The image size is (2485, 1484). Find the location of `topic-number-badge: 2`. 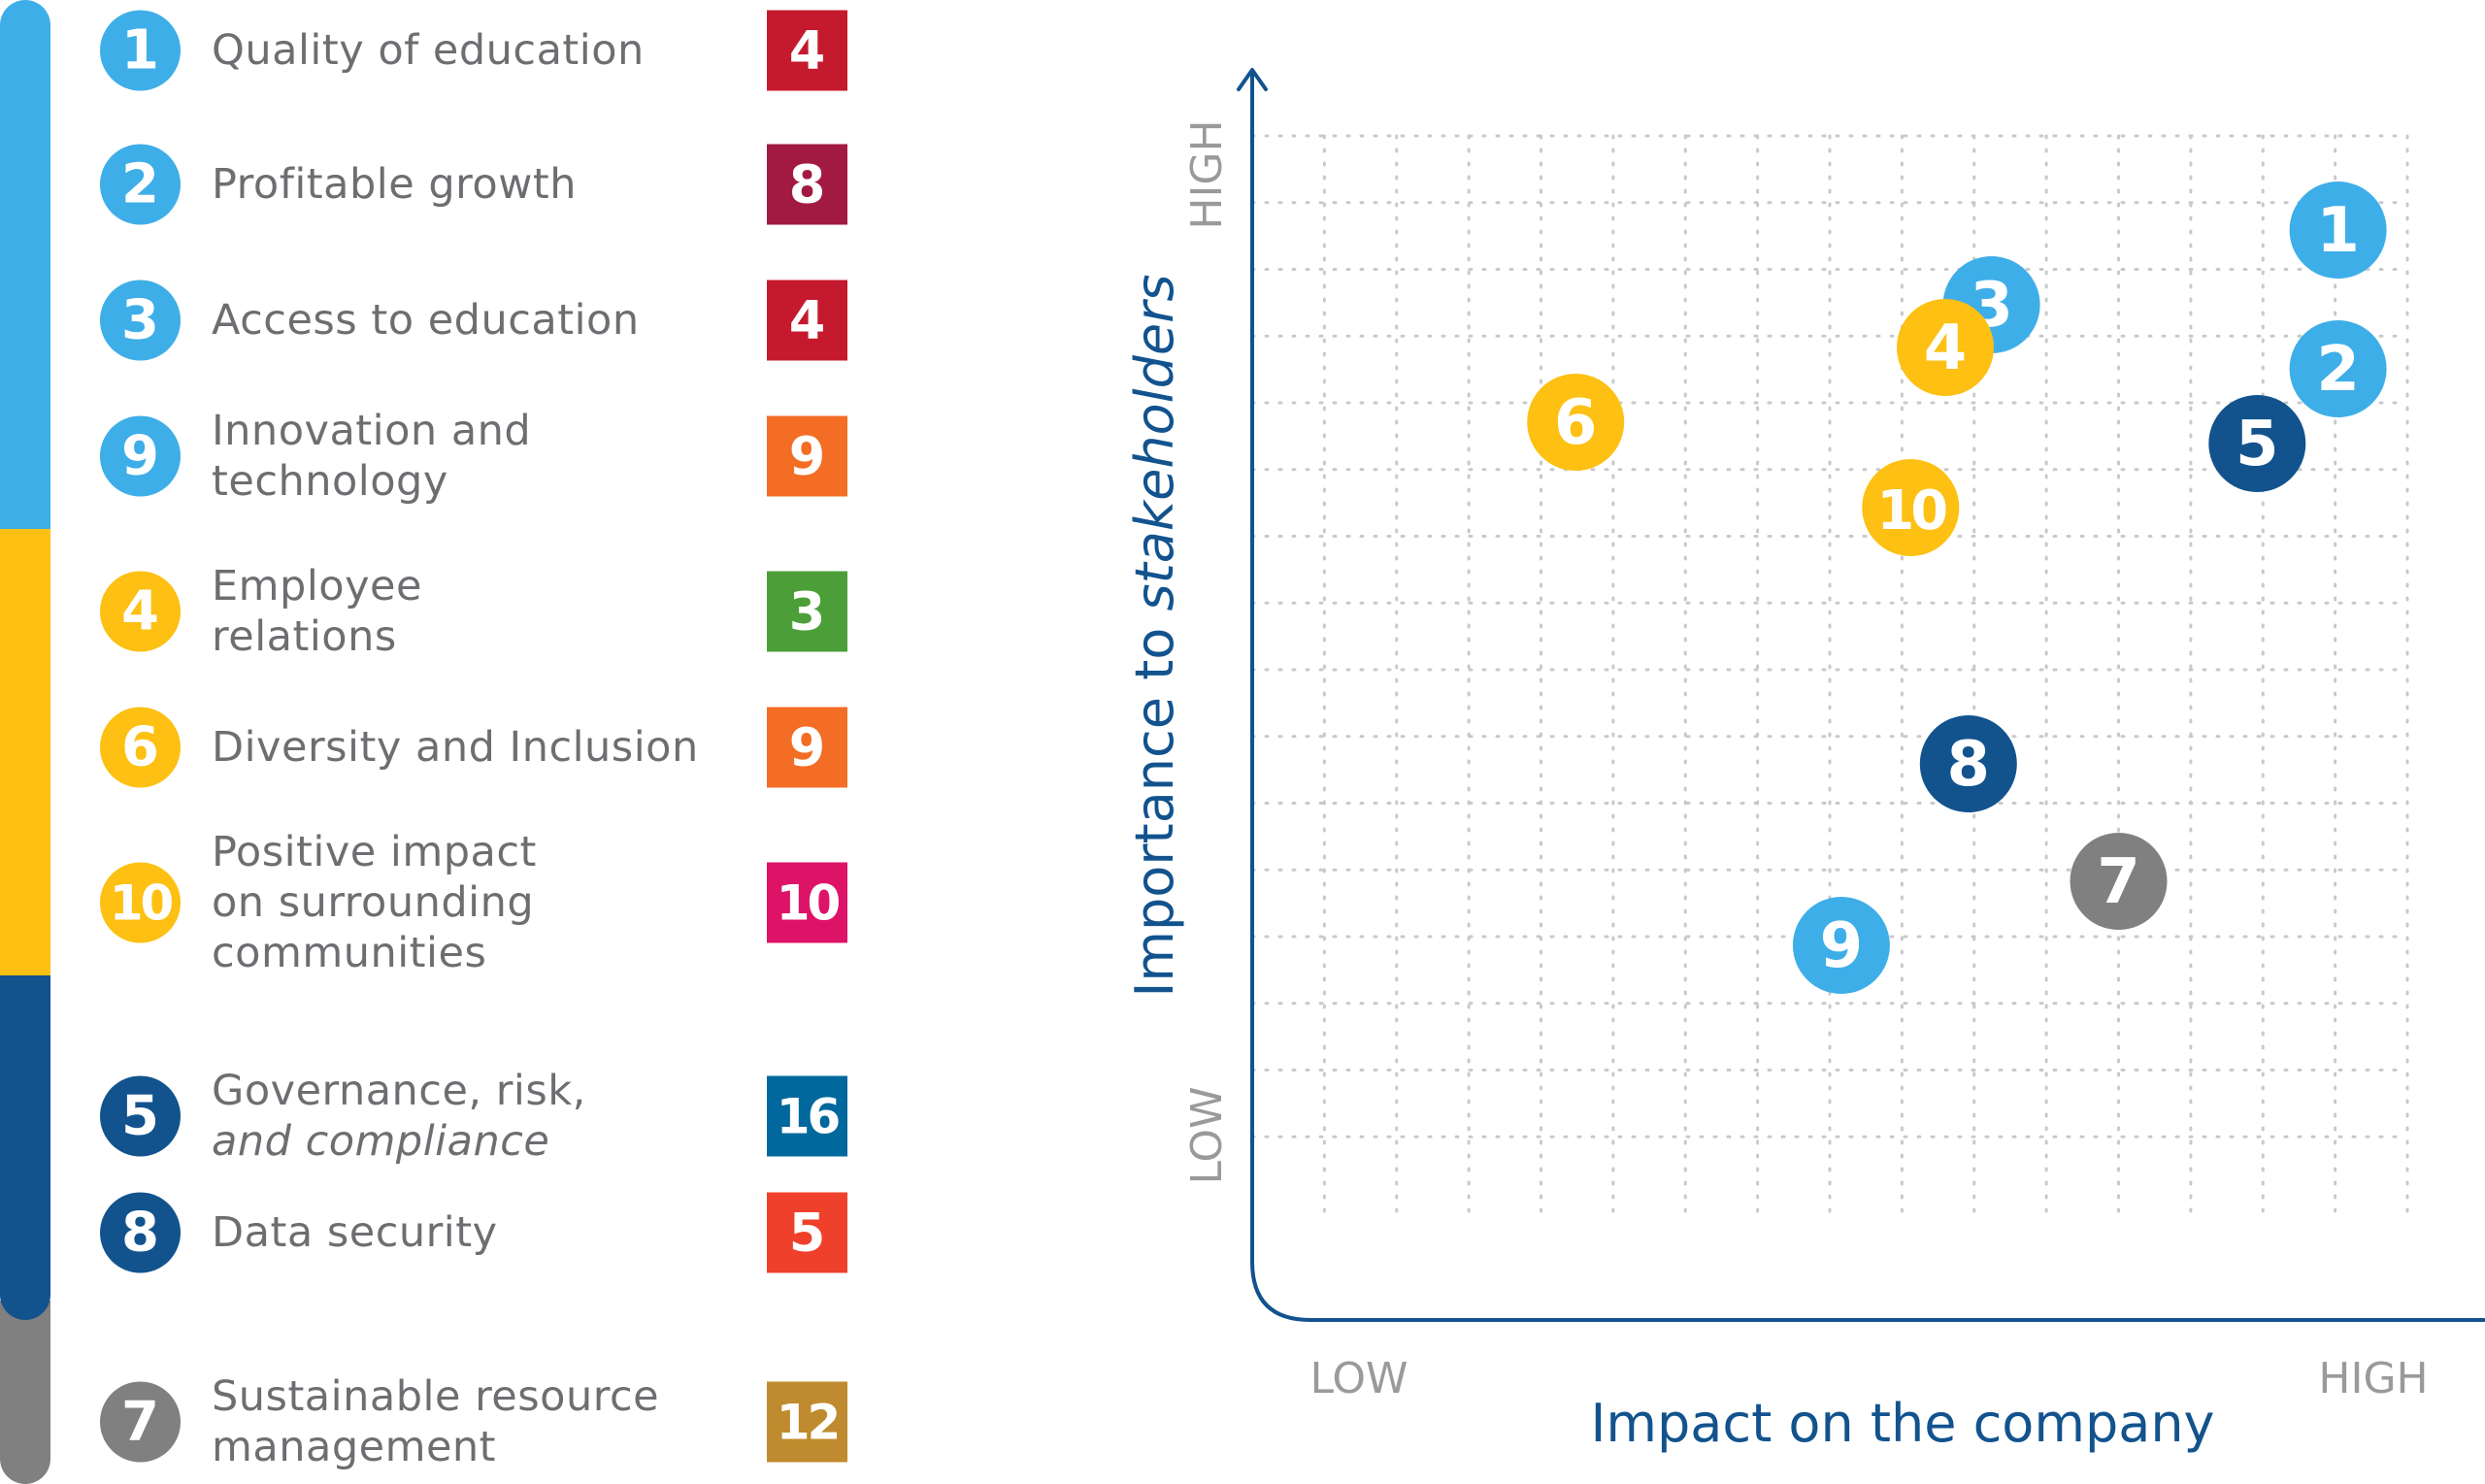

topic-number-badge: 2 is located at coordinates (140, 184).